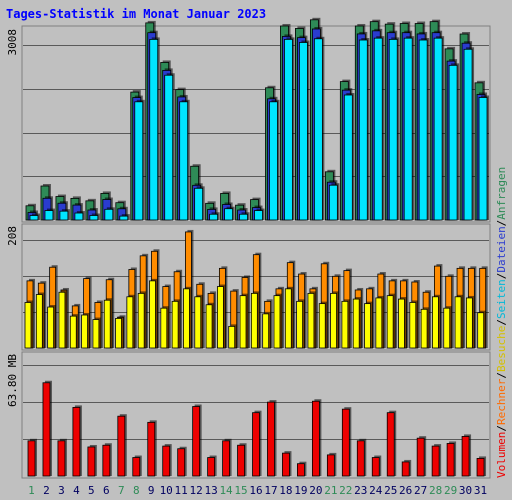 This screenshot has height=500, width=512. I want to click on day-label-27: 27, so click(420, 490).